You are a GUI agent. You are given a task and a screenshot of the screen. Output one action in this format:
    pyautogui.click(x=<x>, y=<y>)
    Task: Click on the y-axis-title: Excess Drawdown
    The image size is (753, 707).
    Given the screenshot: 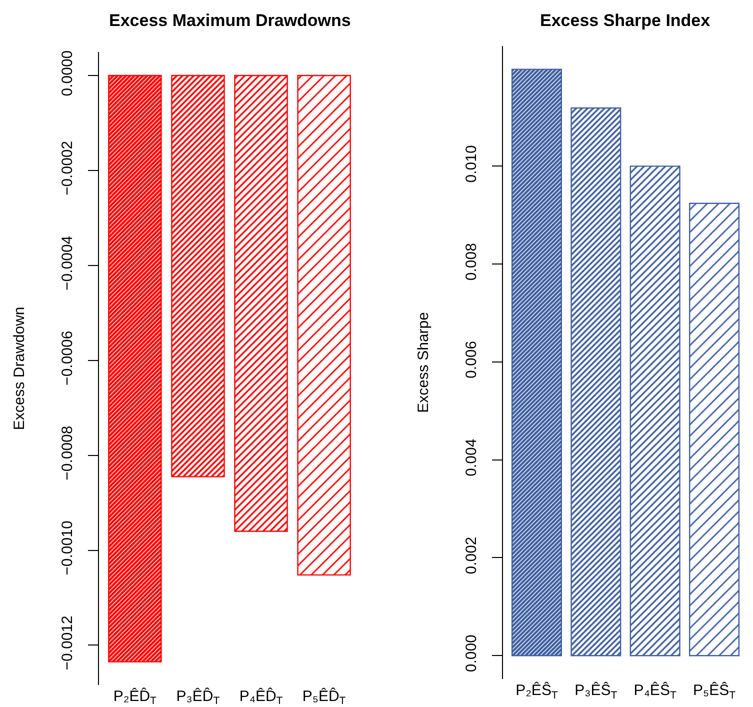 What is the action you would take?
    pyautogui.click(x=19, y=368)
    